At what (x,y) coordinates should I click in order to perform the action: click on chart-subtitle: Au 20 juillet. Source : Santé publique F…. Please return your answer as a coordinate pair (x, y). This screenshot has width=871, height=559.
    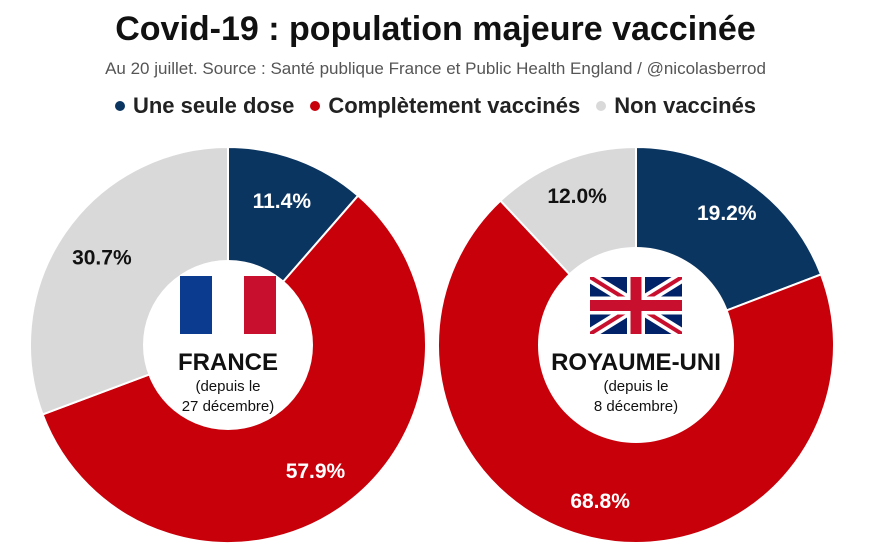
    Looking at the image, I should click on (435, 68).